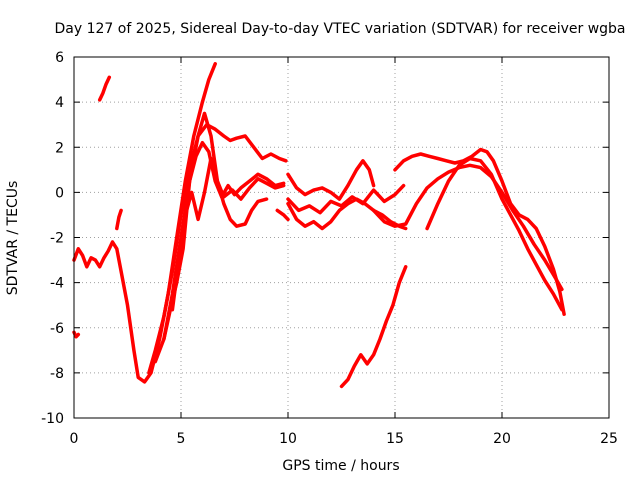 The image size is (640, 480). I want to click on y-tick-label: 2, so click(59, 148).